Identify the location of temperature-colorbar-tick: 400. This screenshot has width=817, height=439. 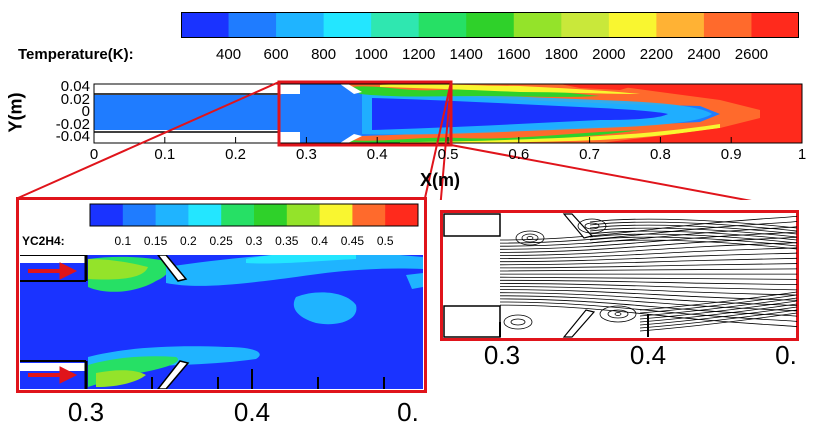
(229, 54).